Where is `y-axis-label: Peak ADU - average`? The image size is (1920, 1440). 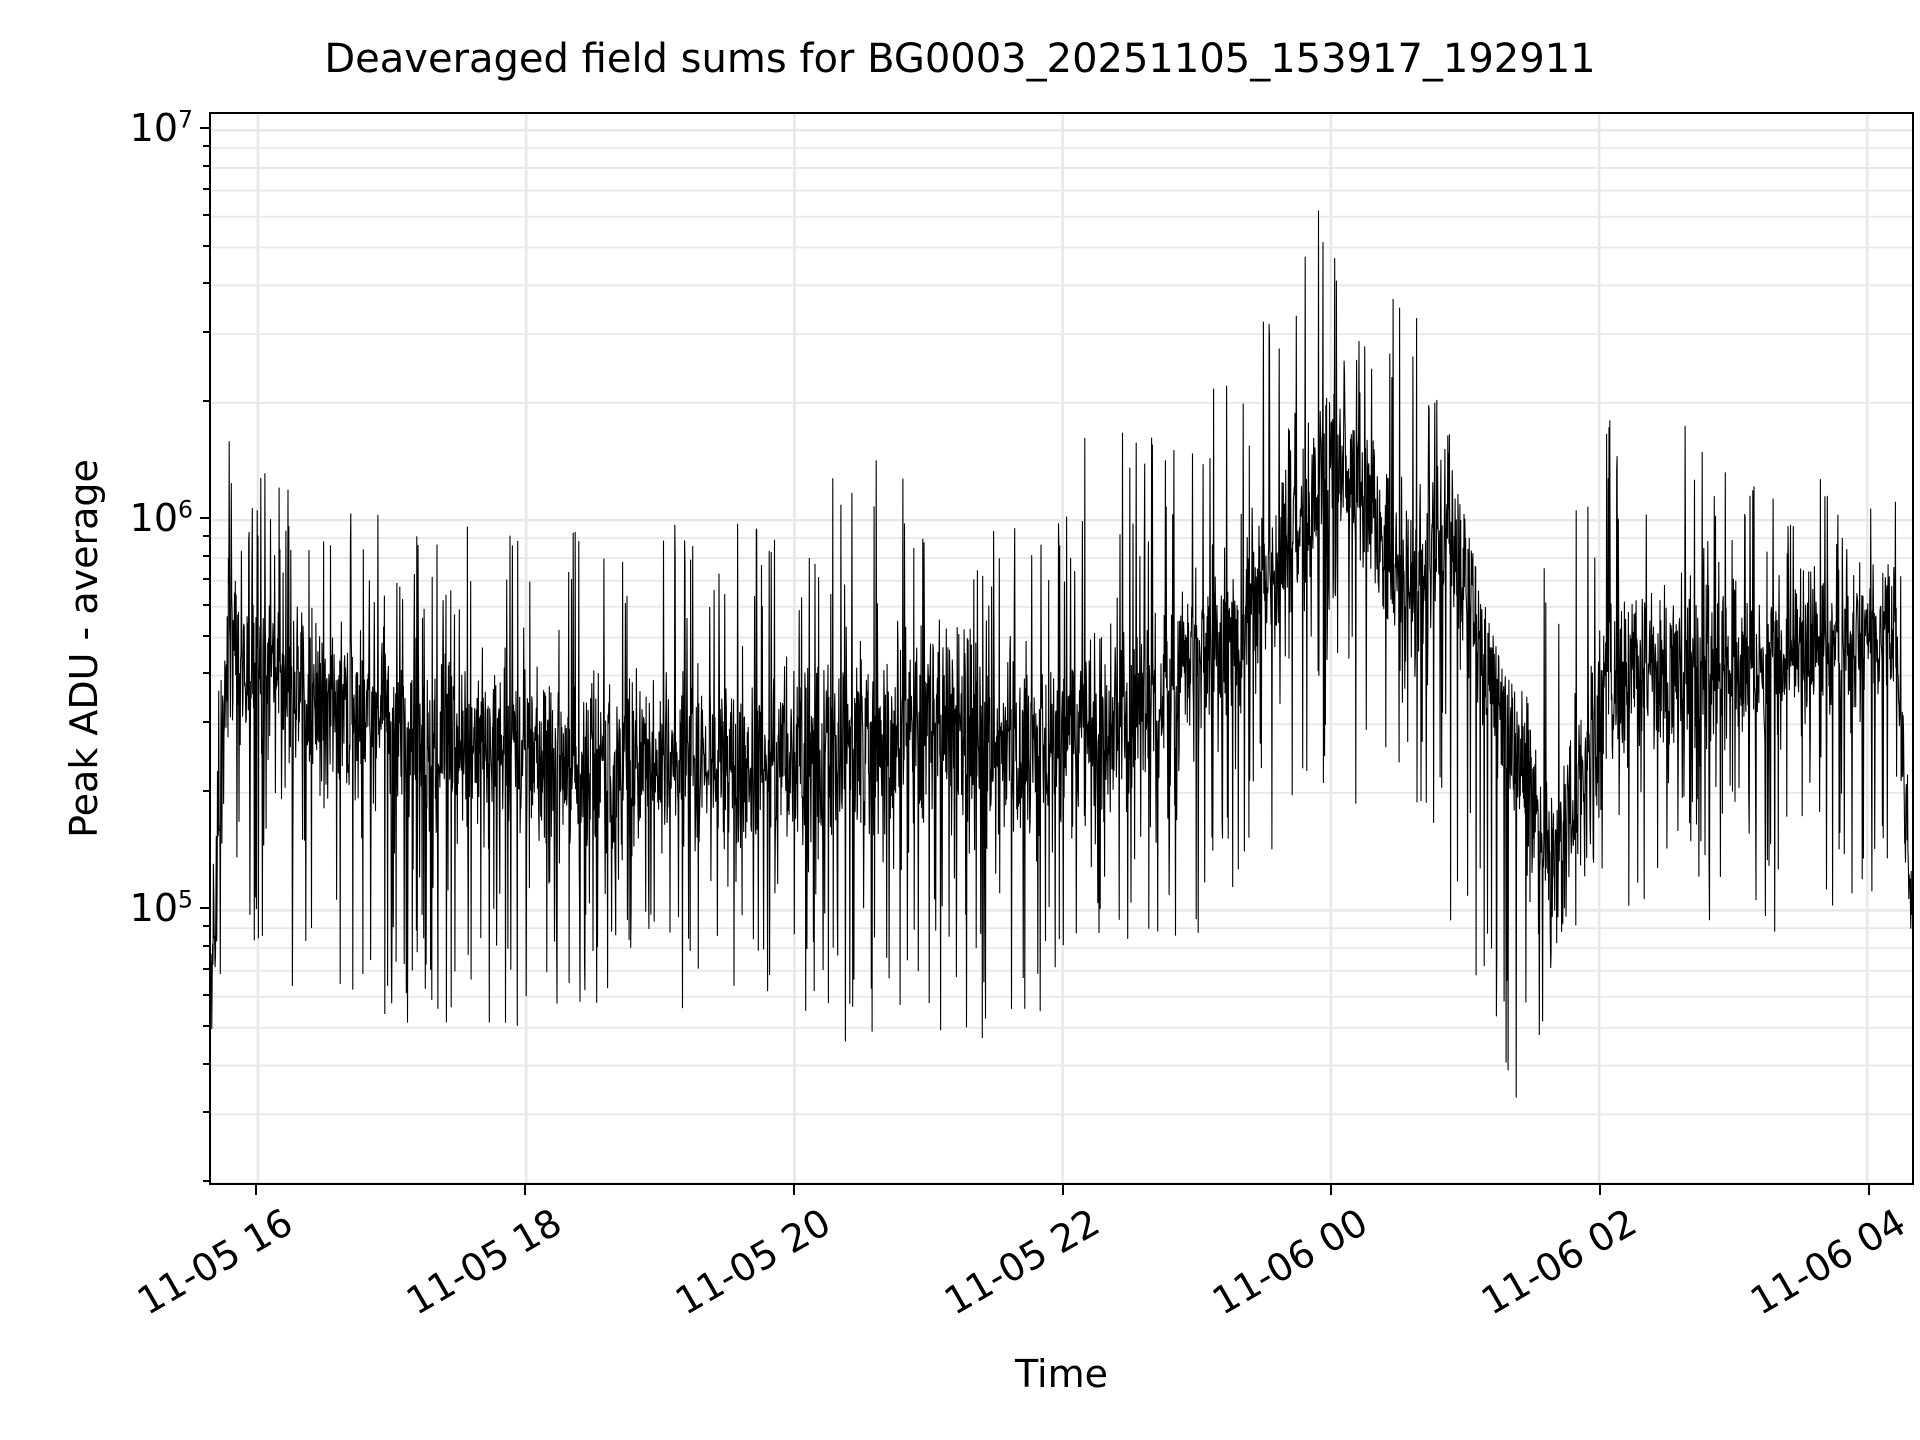 y-axis-label: Peak ADU - average is located at coordinates (84, 648).